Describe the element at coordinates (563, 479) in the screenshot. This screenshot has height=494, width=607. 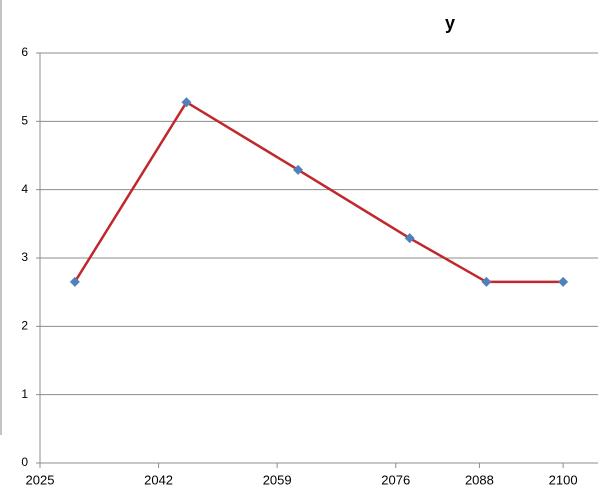
I see `x-tick-label: 2100` at that location.